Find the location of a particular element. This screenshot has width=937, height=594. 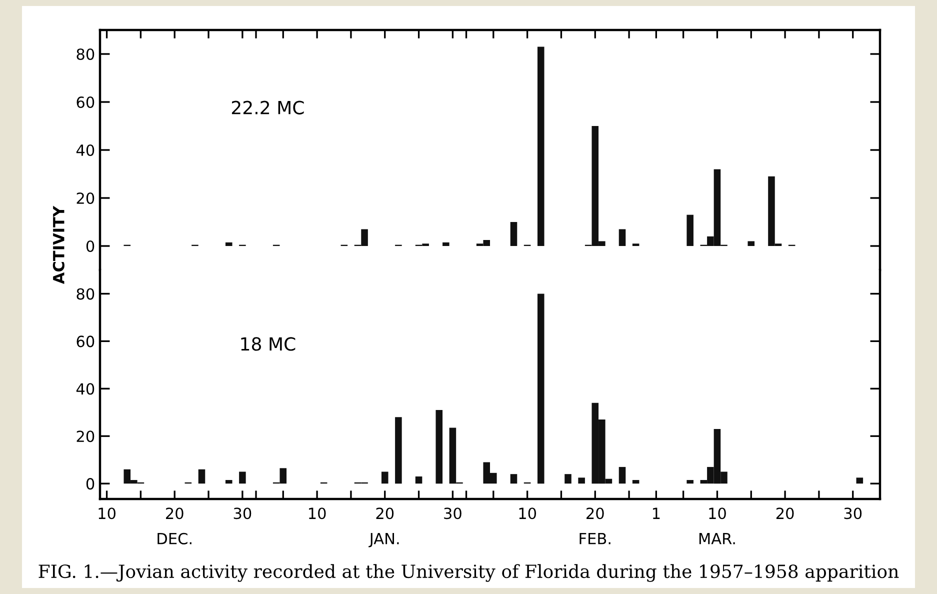

y-axis-title: ACTIVITY is located at coordinates (58, 245).